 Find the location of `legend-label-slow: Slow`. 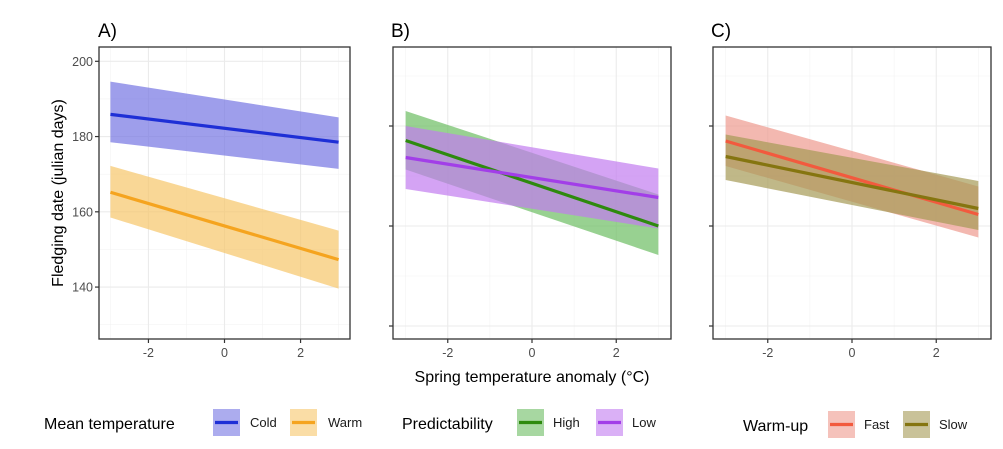

legend-label-slow: Slow is located at coordinates (953, 424).